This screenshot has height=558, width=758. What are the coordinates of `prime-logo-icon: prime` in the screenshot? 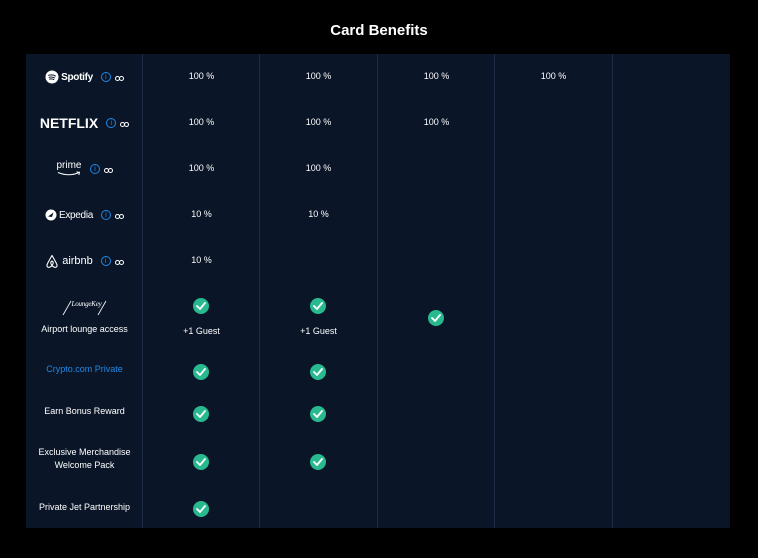 It's located at (69, 169).